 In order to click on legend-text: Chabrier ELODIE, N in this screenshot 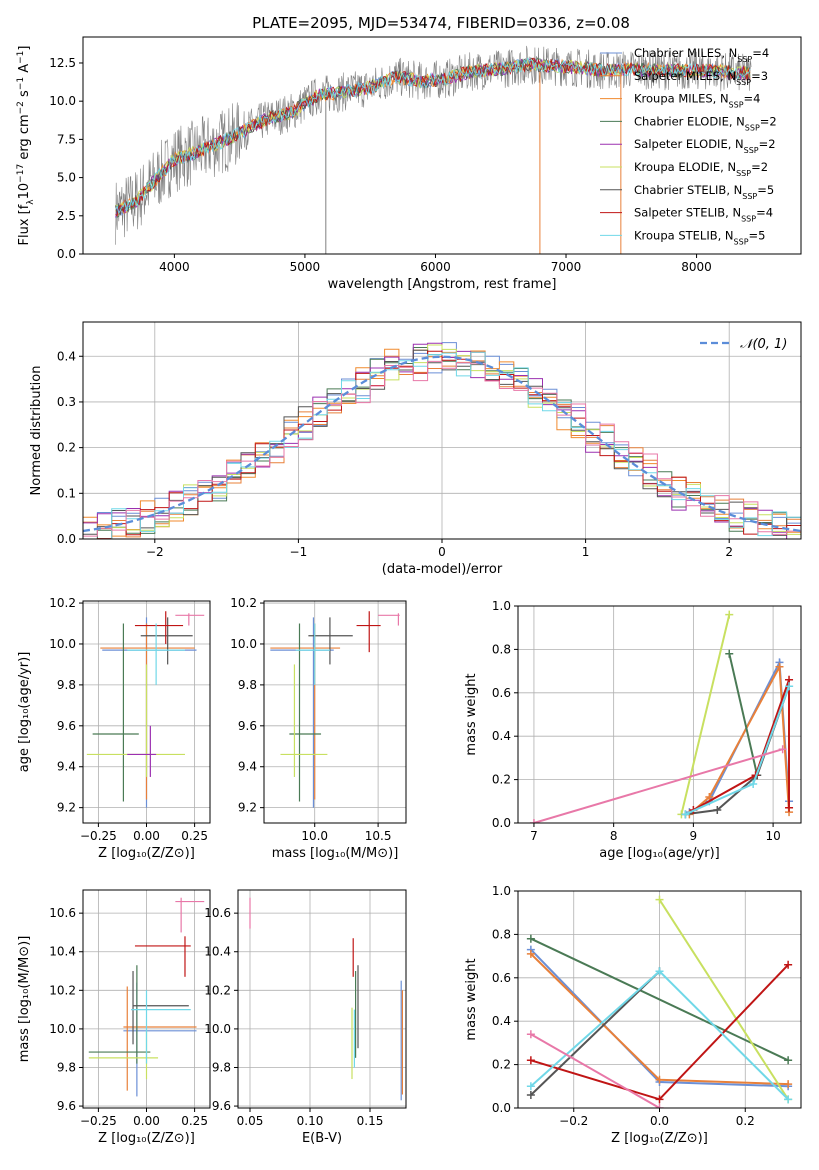, I will do `click(689, 121)`.